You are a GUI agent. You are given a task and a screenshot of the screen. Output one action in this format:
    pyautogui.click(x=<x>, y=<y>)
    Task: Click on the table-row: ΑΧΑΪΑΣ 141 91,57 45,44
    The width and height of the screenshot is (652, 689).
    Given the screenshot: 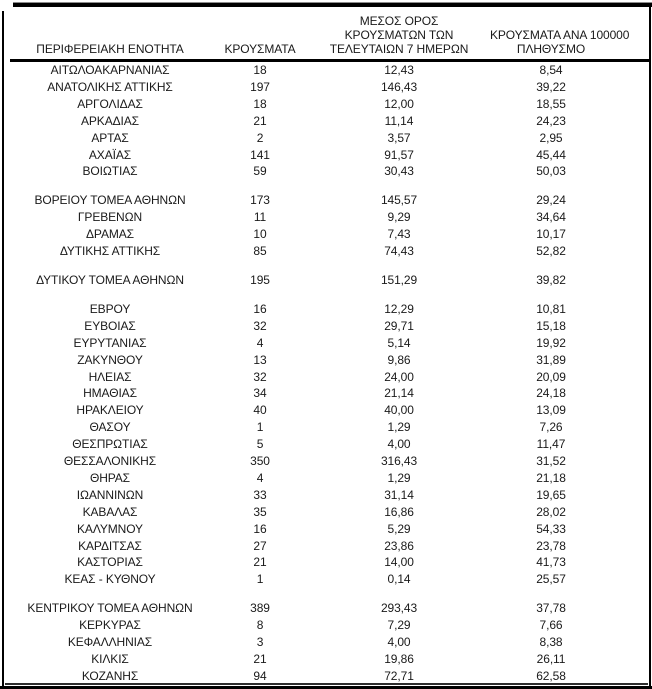 What is the action you would take?
    pyautogui.click(x=310, y=155)
    